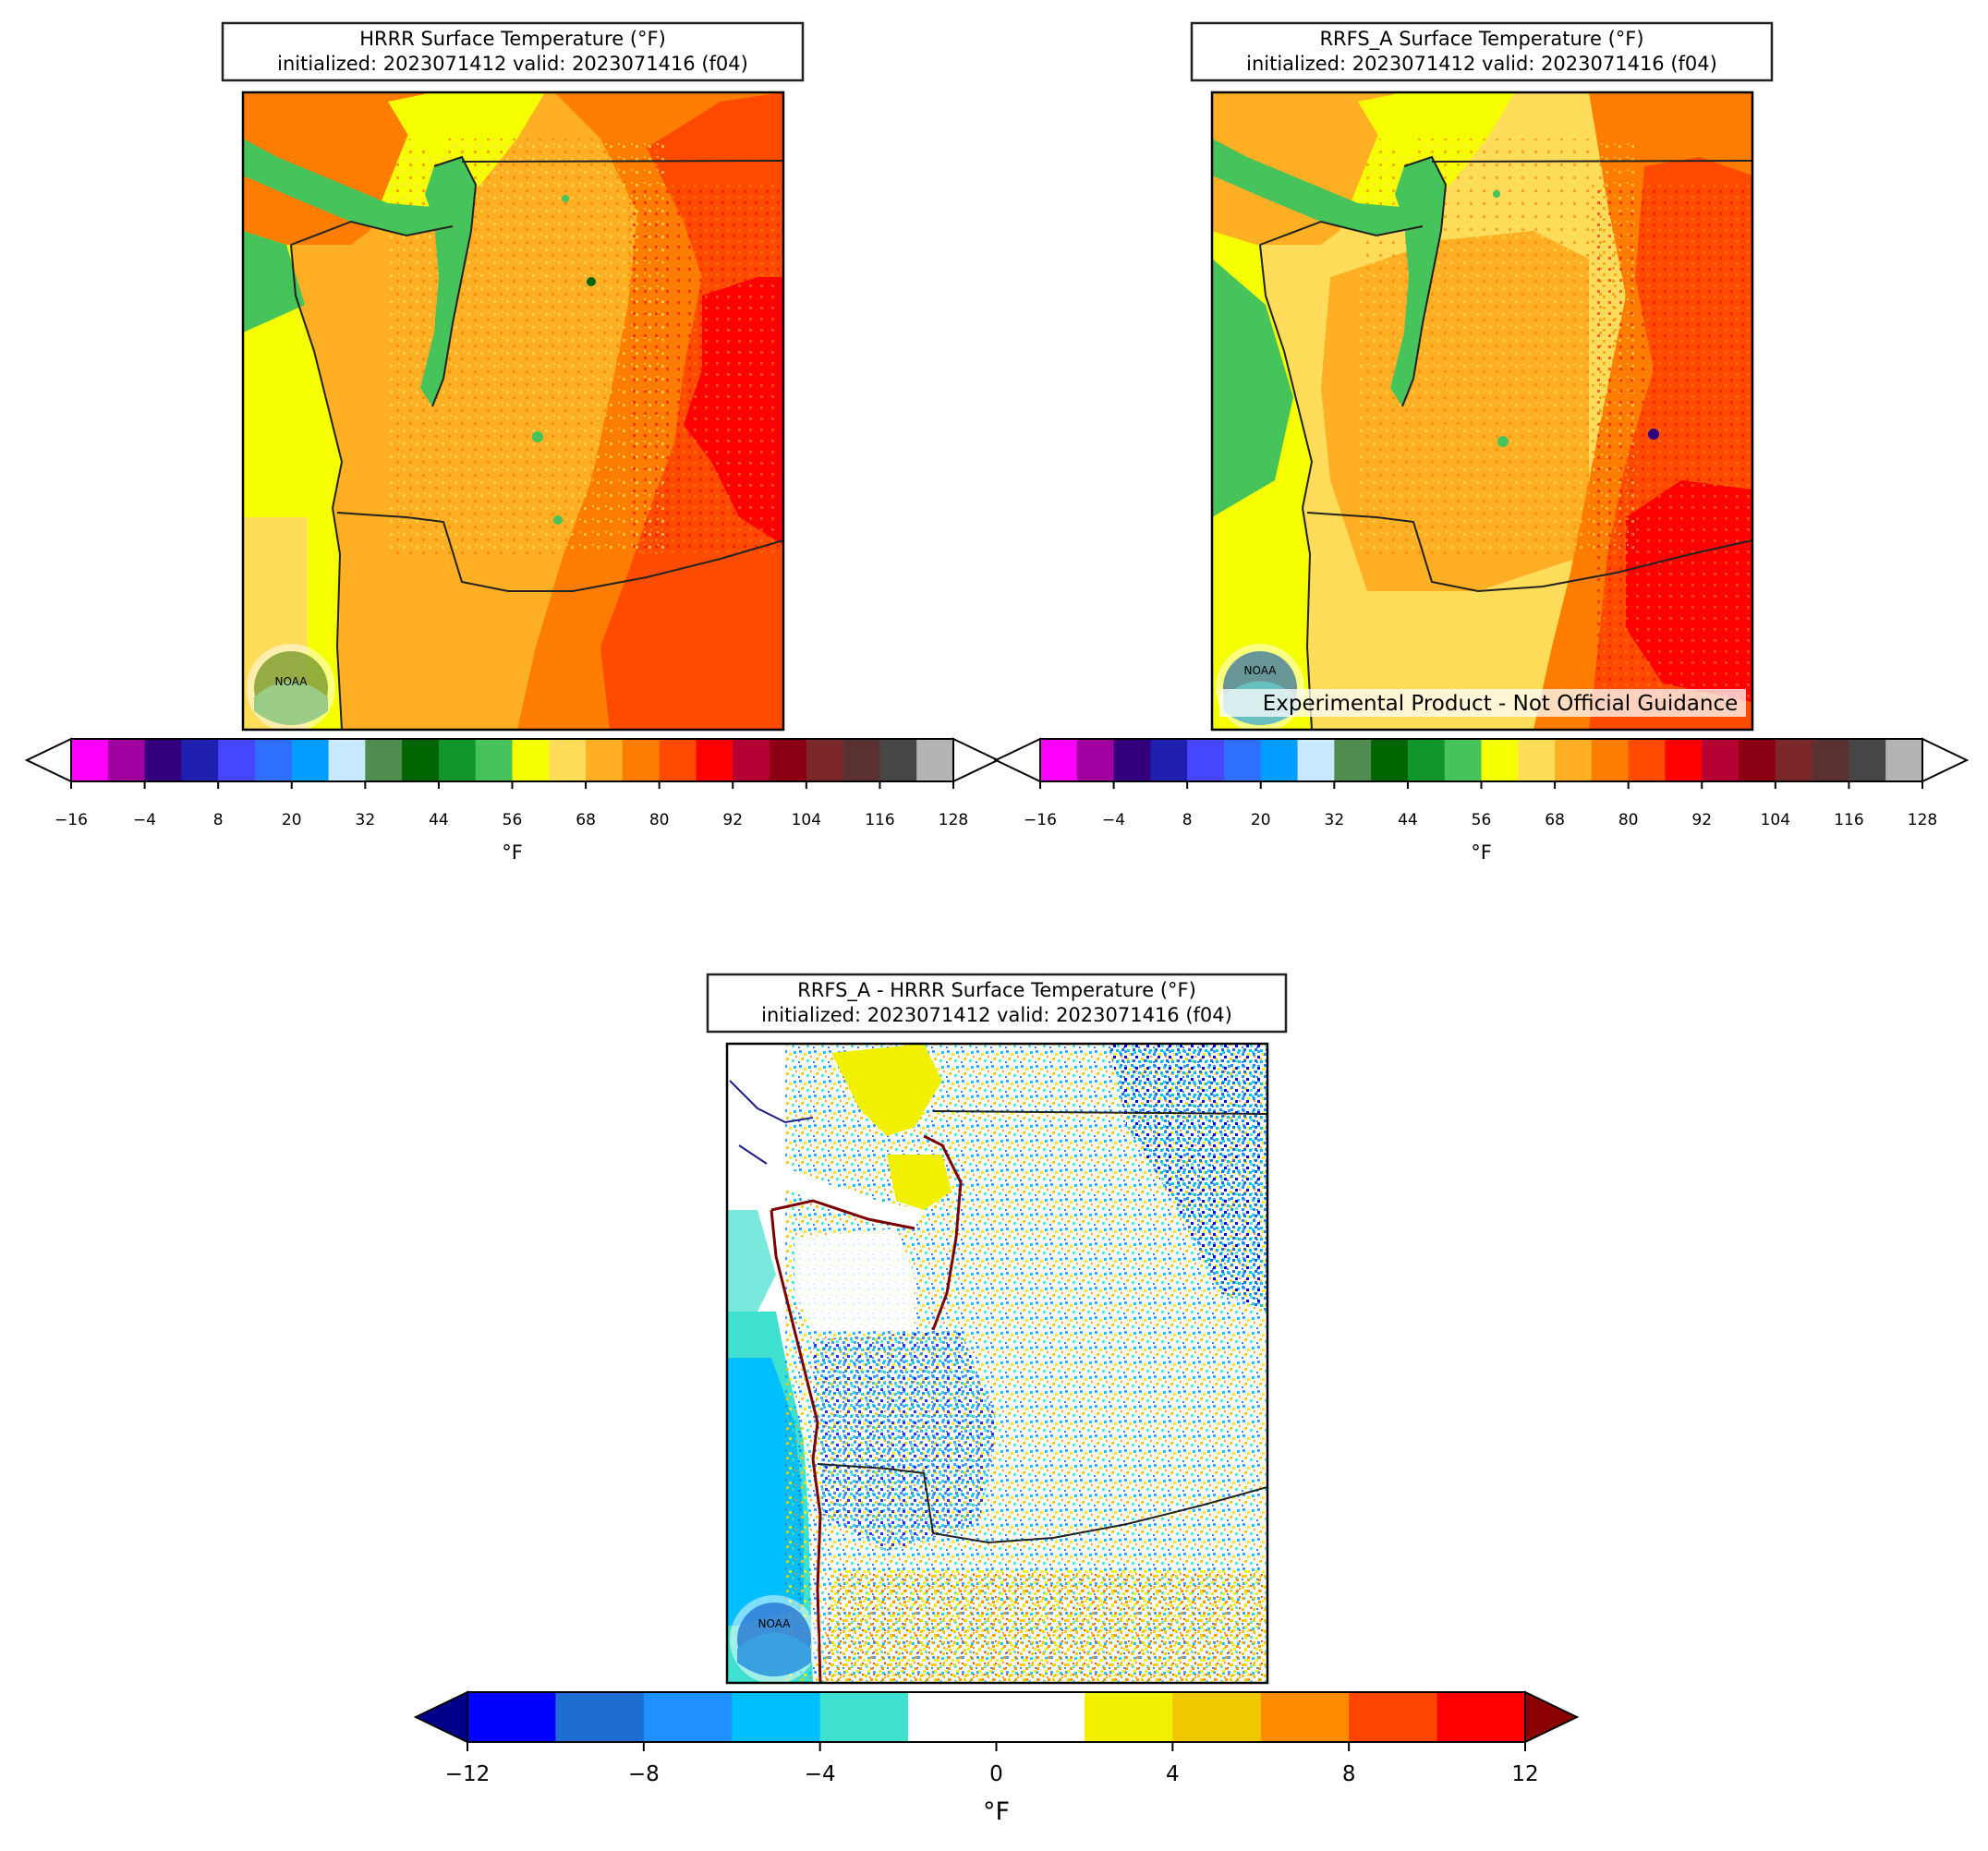 The height and width of the screenshot is (1851, 1988). Describe the element at coordinates (847, 1196) in the screenshot. I see `map-strait-white` at that location.